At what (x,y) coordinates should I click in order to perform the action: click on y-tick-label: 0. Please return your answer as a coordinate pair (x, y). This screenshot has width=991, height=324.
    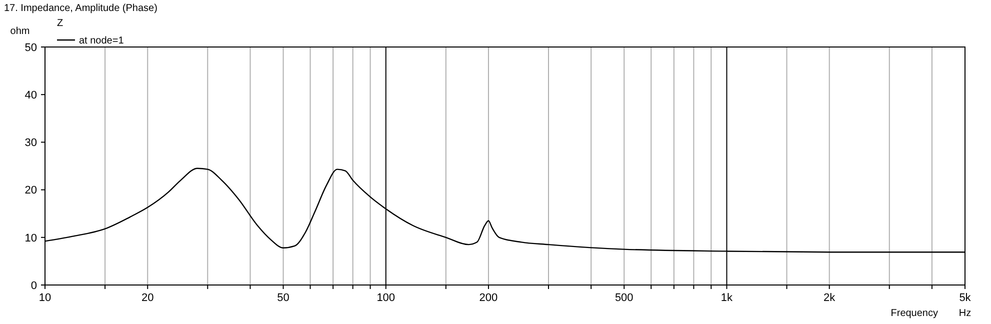
    Looking at the image, I should click on (33, 286).